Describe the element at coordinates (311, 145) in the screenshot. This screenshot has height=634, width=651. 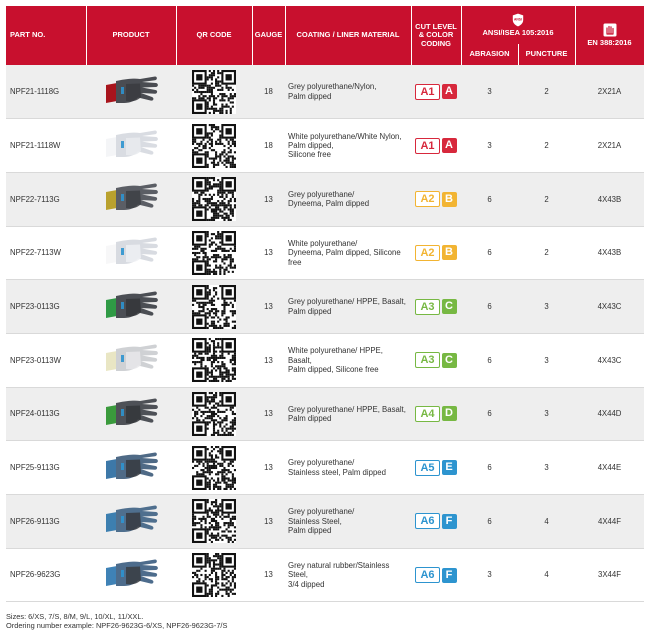
I see `coating-line: Palm dipped,` at that location.